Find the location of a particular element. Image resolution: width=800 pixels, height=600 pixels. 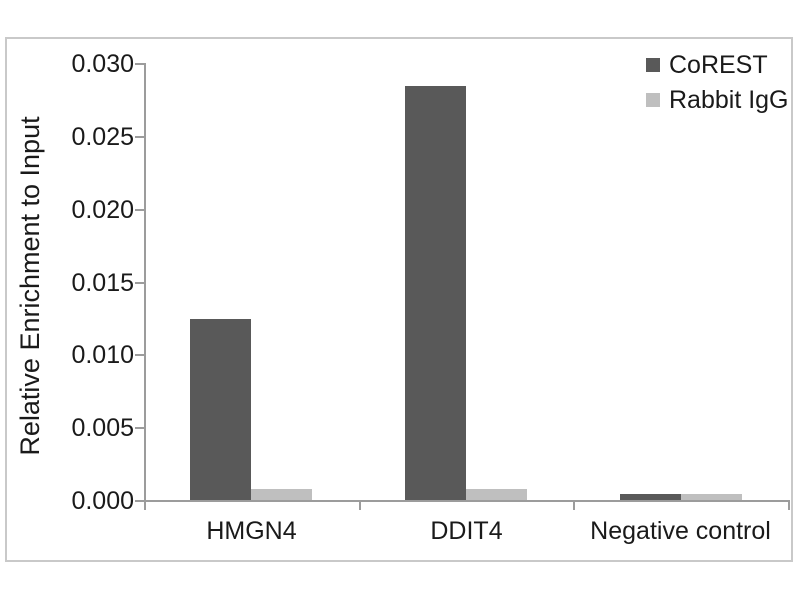

y-tick-label: 0.010 is located at coordinates (102, 355).